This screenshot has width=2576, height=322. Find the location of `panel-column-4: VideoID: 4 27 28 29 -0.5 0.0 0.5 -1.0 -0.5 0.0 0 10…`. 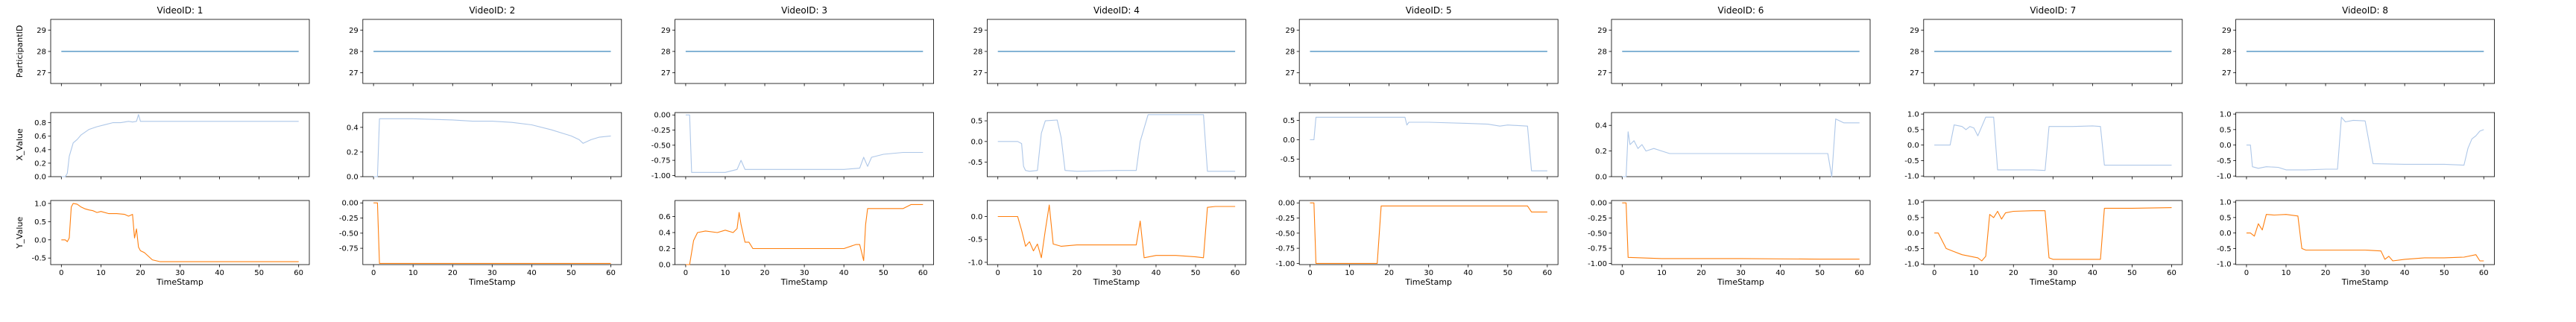

panel-column-4: VideoID: 4 27 28 29 -0.5 0.0 0.5 -1.0 -0.5 0.0 0 10… is located at coordinates (1107, 146).